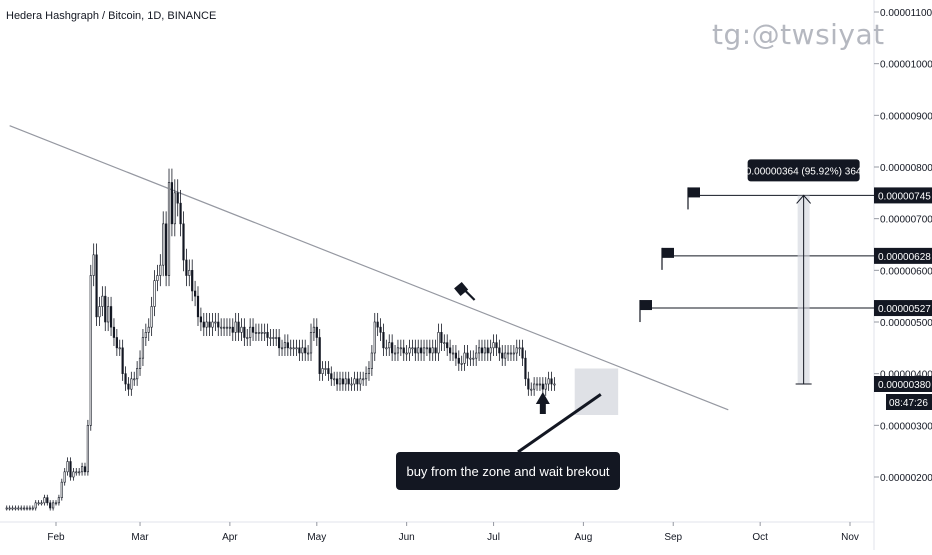 The height and width of the screenshot is (555, 932). What do you see at coordinates (559, 423) in the screenshot?
I see `callout-pointer` at bounding box center [559, 423].